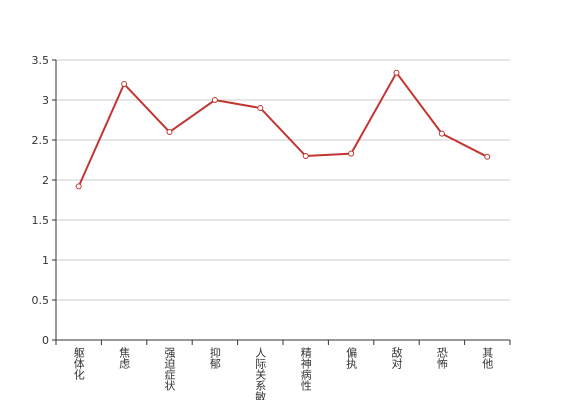 This screenshot has height=400, width=567. I want to click on y-tick-label: 0, so click(45, 340).